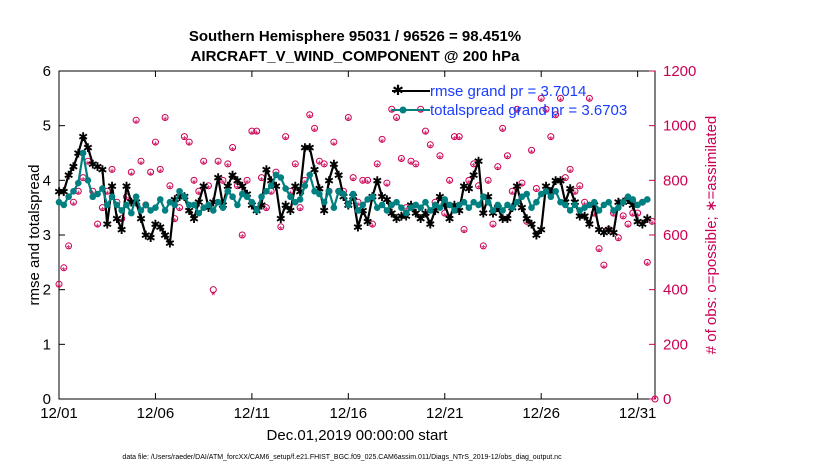 The width and height of the screenshot is (830, 470). Describe the element at coordinates (47, 180) in the screenshot. I see `y-tick-label: 4` at that location.